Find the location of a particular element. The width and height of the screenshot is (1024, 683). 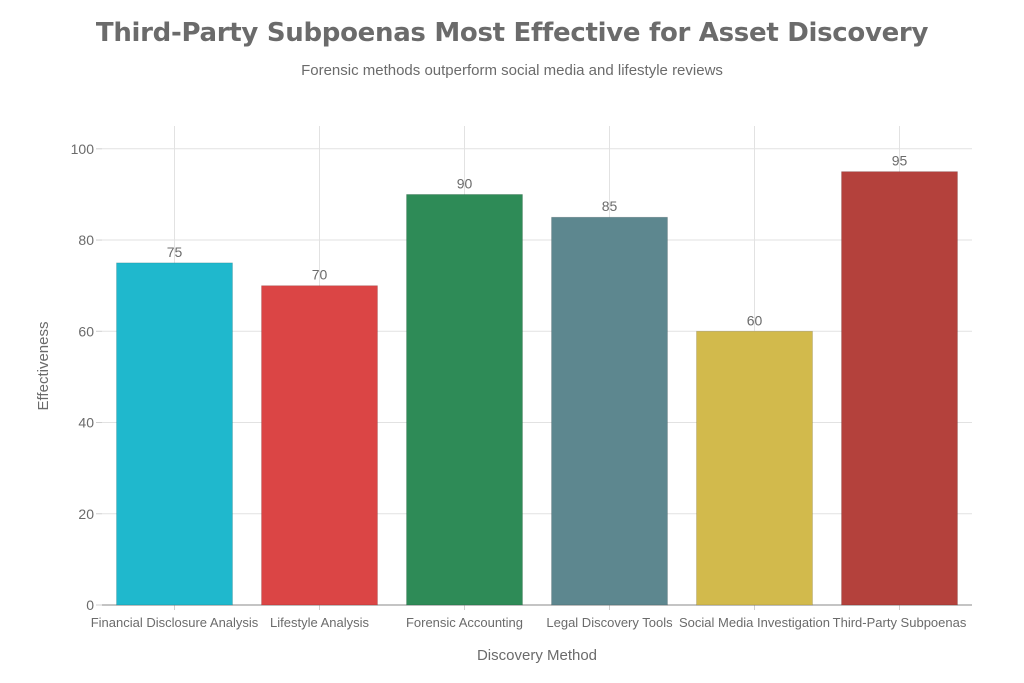

data-label: 95 is located at coordinates (900, 161).